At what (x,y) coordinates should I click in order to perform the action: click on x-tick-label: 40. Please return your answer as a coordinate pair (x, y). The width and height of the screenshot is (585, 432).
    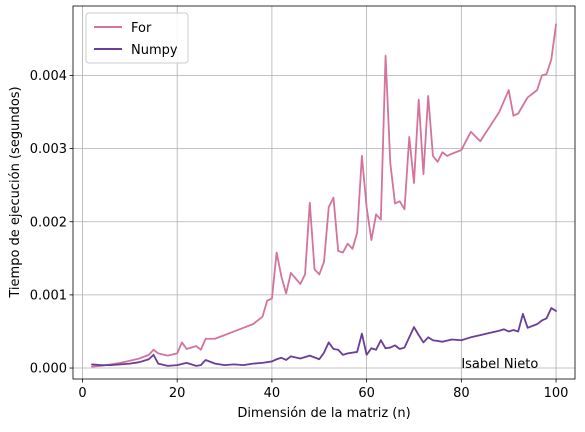
    Looking at the image, I should click on (272, 393).